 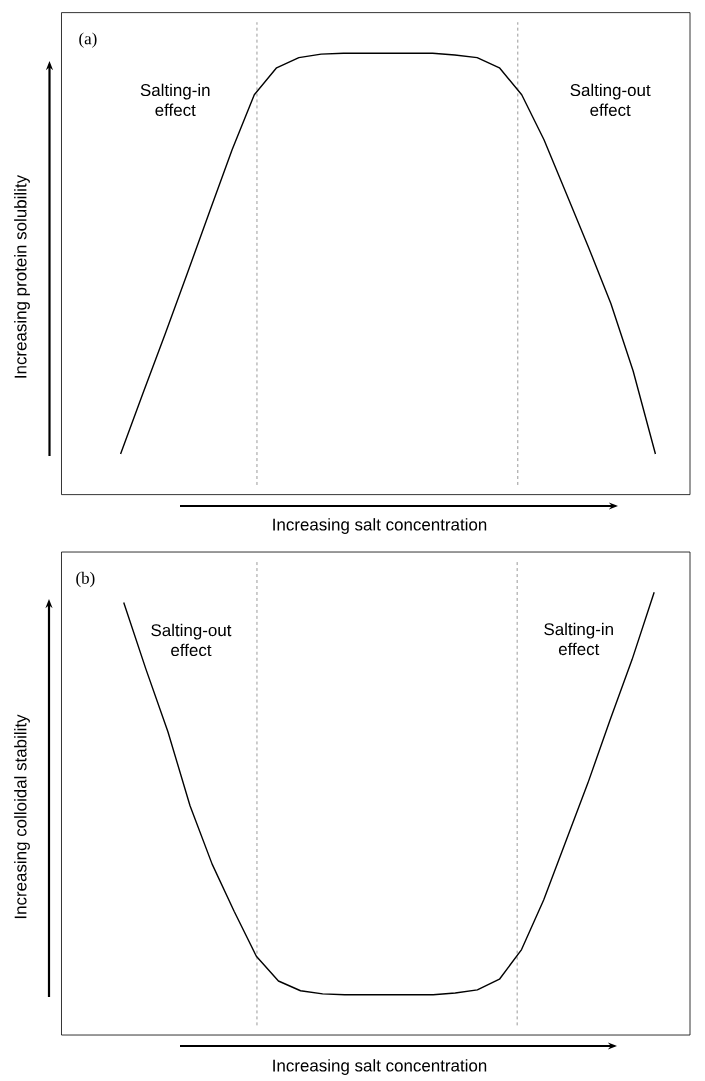 I want to click on chart-title: (b), so click(x=85, y=579).